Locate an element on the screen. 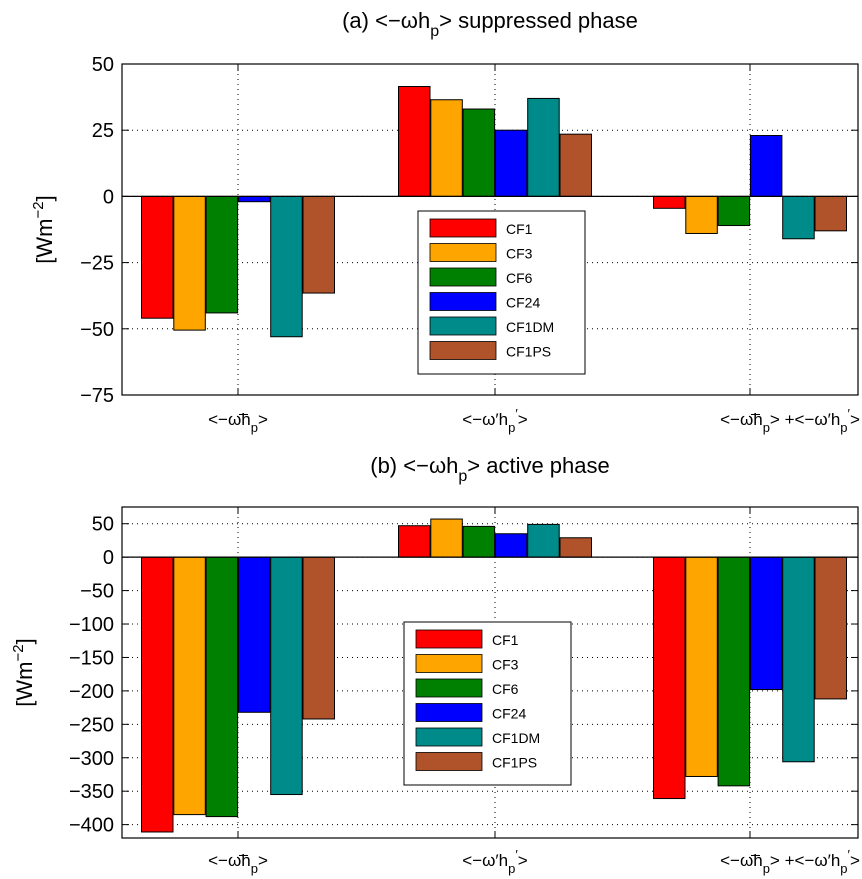  legend-label-cf1dm: CF1DM is located at coordinates (516, 738).